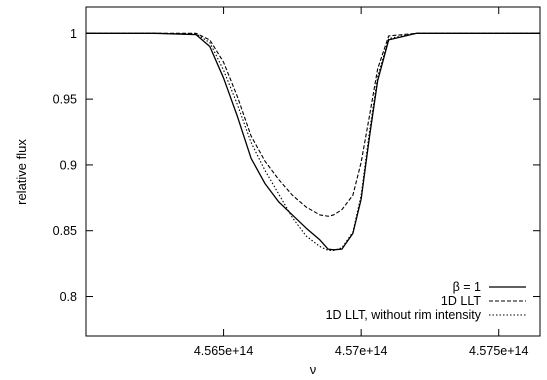  What do you see at coordinates (21, 172) in the screenshot?
I see `y-axis-label: relative flux` at bounding box center [21, 172].